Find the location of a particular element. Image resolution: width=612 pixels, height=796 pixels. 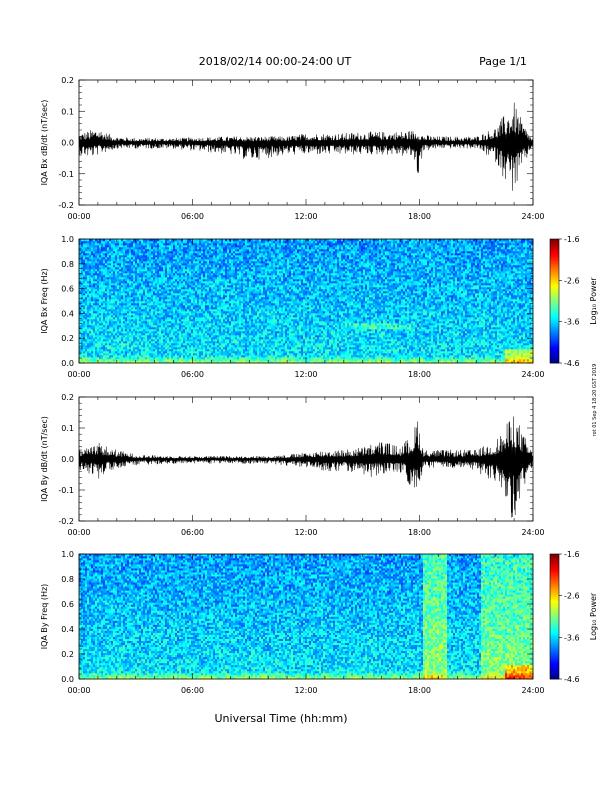

x-tick-label-0: 12:00 is located at coordinates (305, 216).